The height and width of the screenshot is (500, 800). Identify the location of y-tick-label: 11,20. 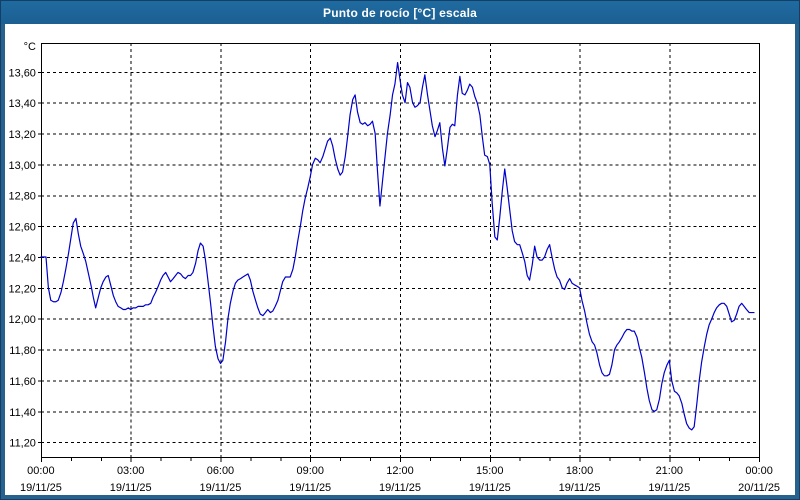
(22, 444).